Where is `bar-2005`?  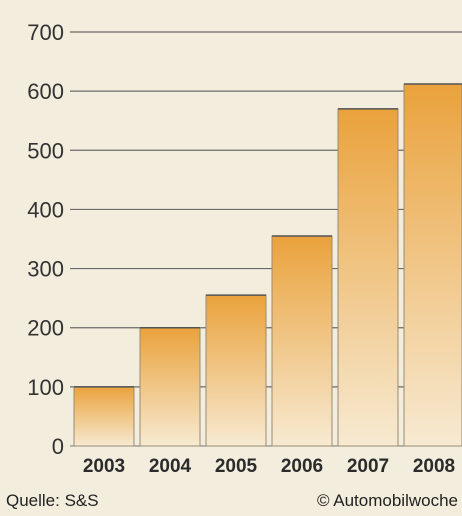 bar-2005 is located at coordinates (236, 370).